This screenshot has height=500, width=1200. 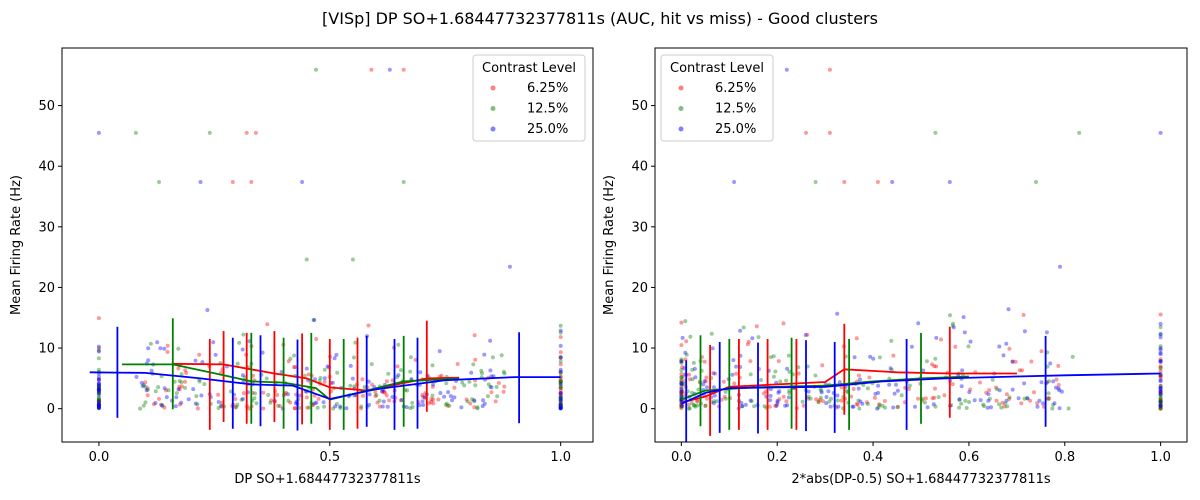 What do you see at coordinates (735, 88) in the screenshot?
I see `right-legend-entry-1: 6.25%` at bounding box center [735, 88].